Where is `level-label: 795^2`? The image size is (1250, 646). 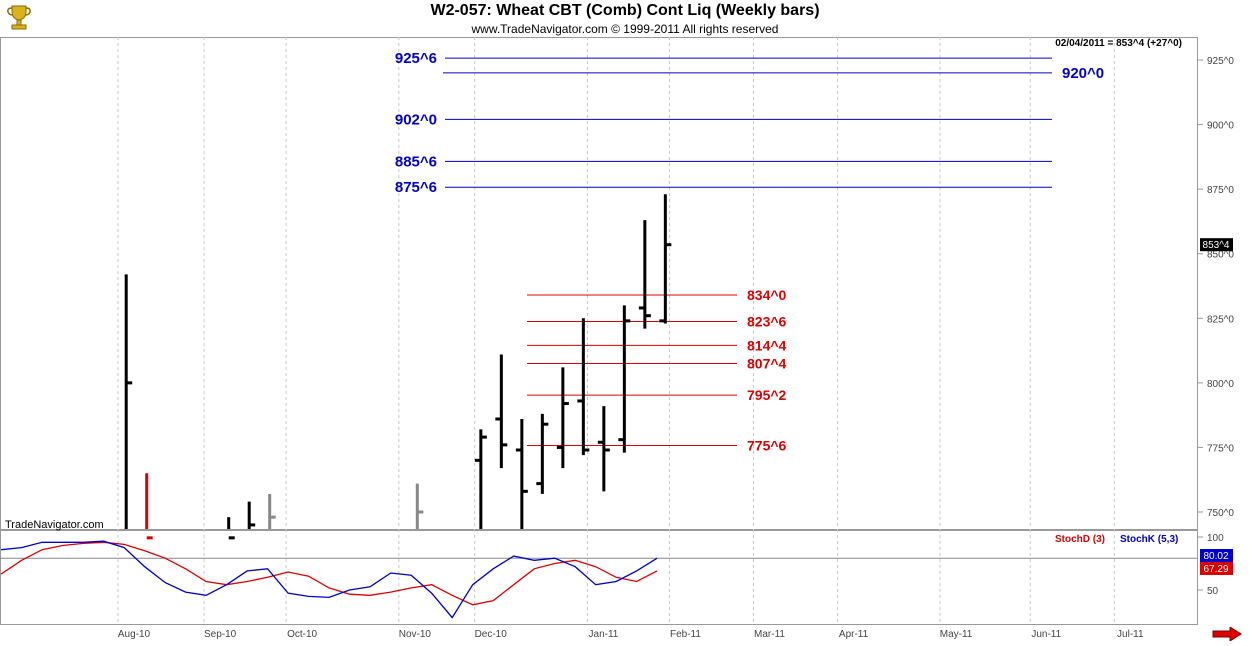 level-label: 795^2 is located at coordinates (767, 395).